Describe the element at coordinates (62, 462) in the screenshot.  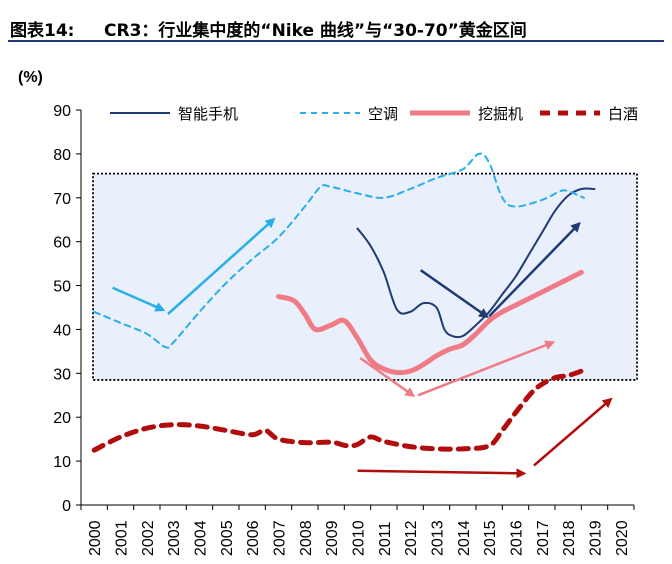
I see `y-tick-label: 10` at that location.